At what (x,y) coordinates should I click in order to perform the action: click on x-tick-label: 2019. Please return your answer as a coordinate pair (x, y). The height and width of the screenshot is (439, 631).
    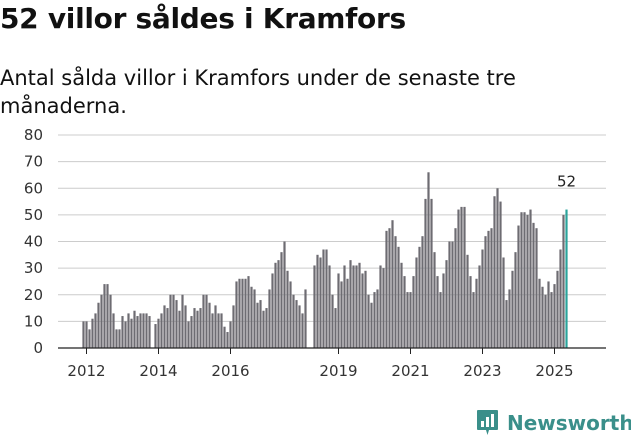
    Looking at the image, I should click on (338, 371).